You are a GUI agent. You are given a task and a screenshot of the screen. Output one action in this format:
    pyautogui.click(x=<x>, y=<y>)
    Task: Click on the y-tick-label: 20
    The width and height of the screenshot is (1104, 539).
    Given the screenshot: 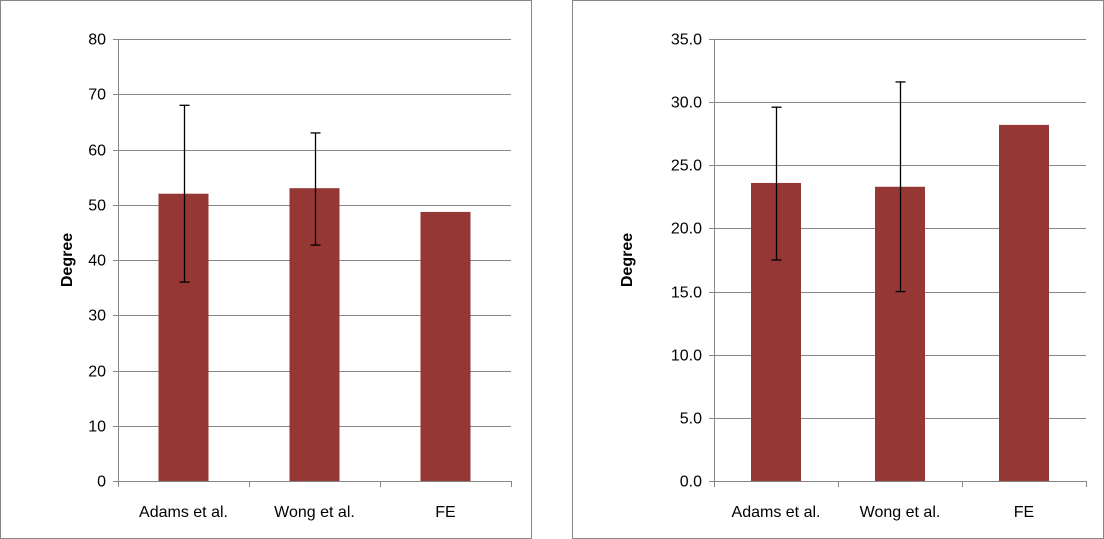 What is the action you would take?
    pyautogui.click(x=97, y=372)
    